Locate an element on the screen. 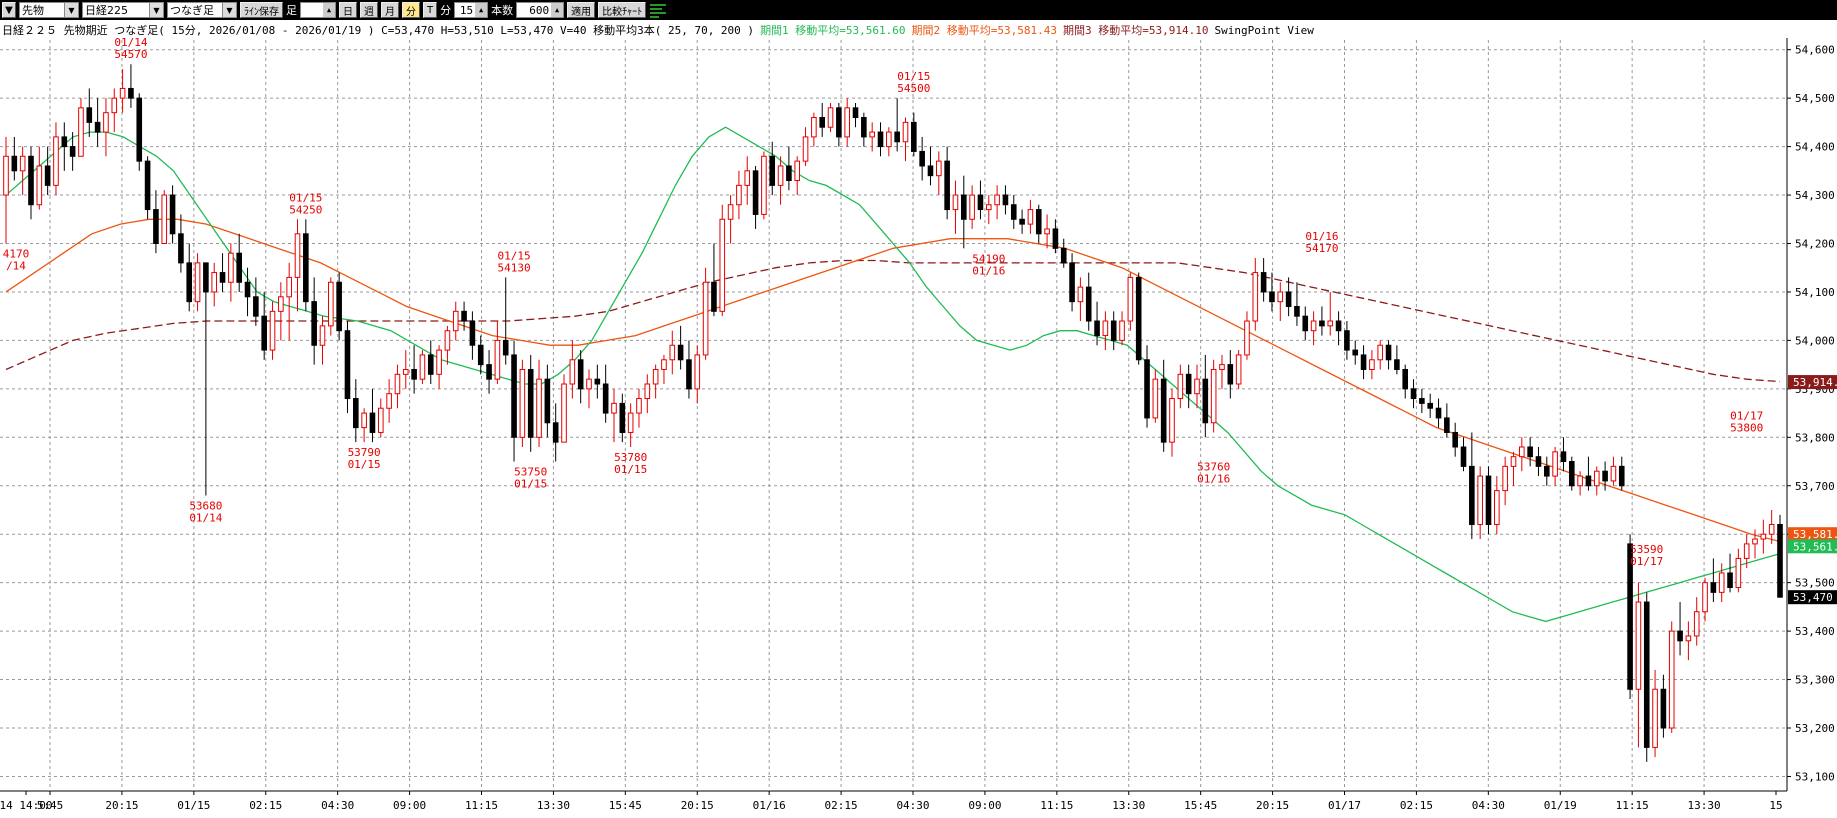 The height and width of the screenshot is (818, 1837). swing-label-bottom: 53800 is located at coordinates (1746, 427).